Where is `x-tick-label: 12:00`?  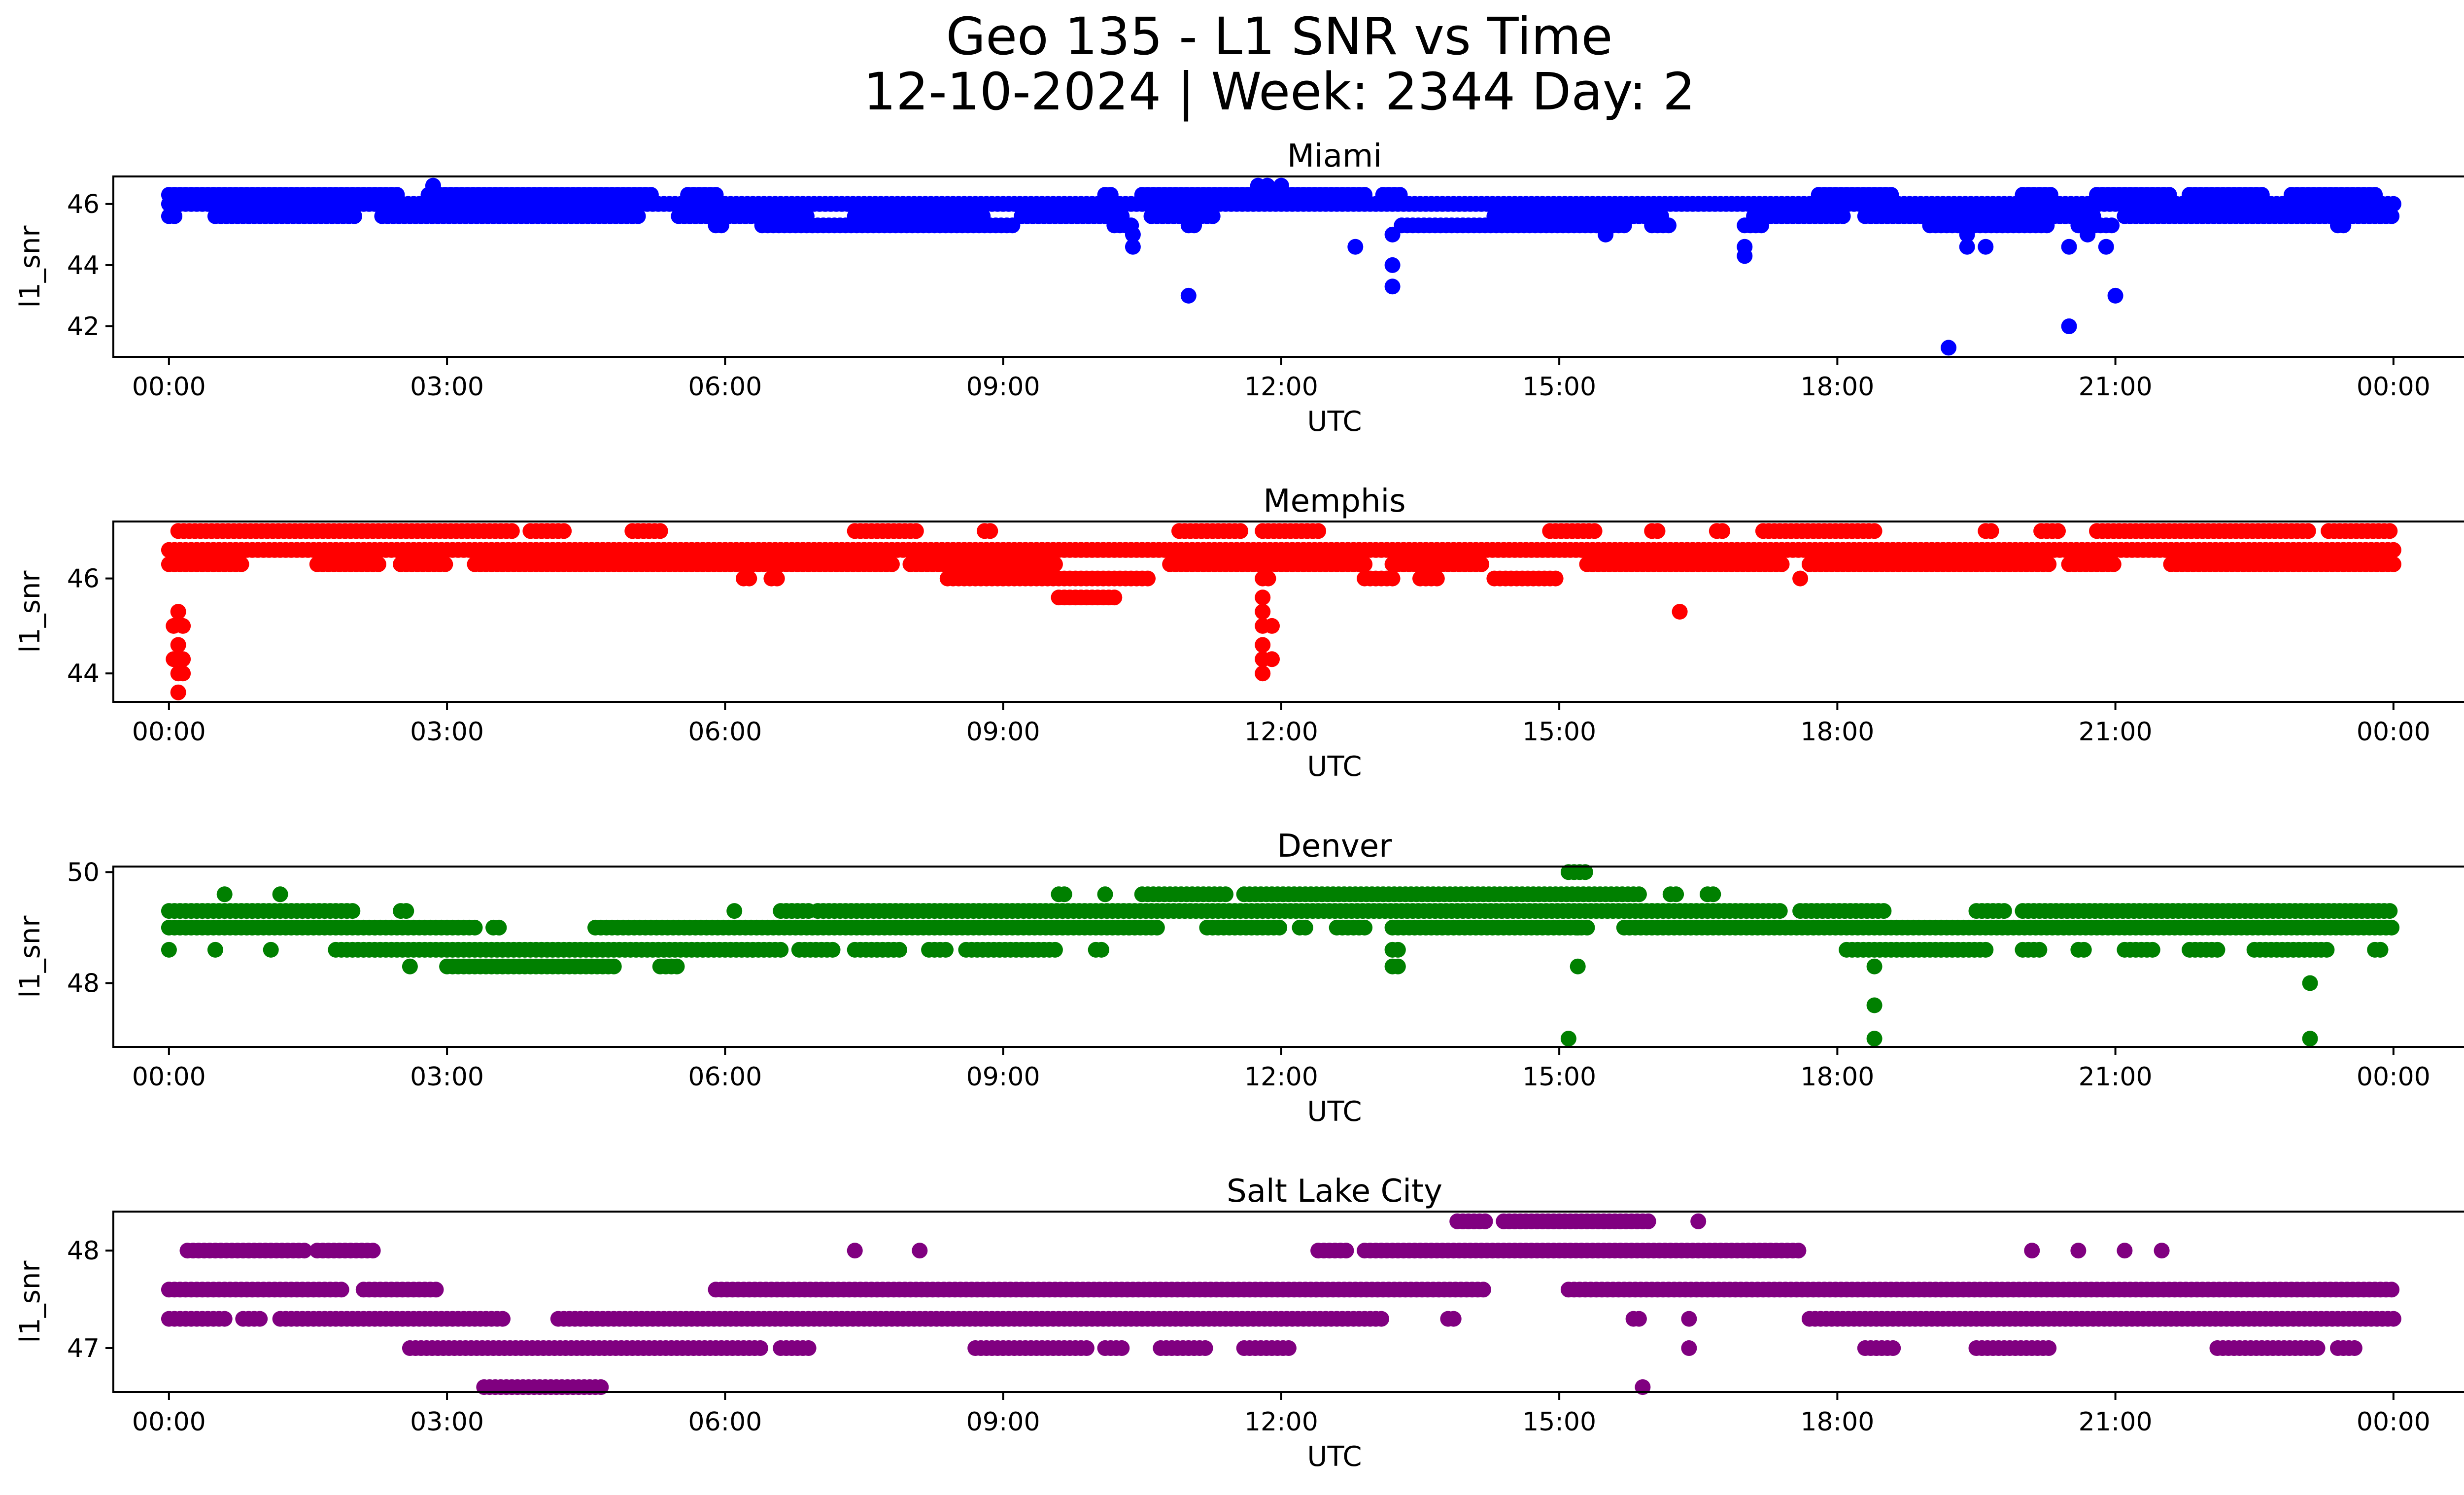
x-tick-label: 12:00 is located at coordinates (1281, 732).